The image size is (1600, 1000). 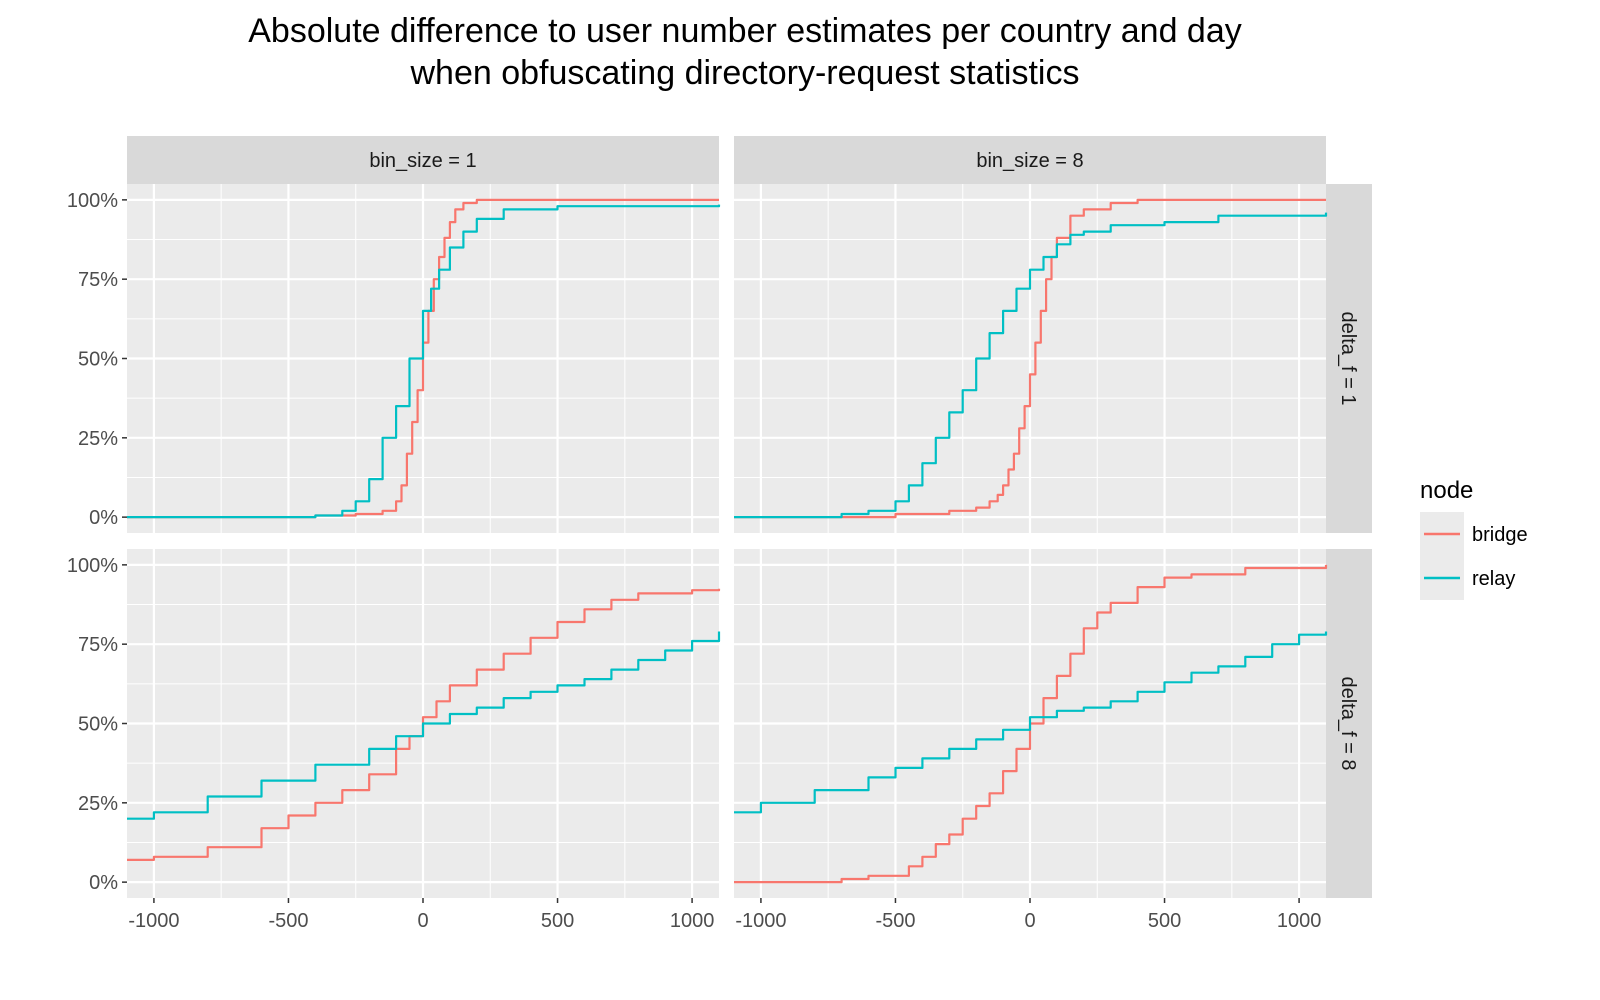 I want to click on legend-title: node, so click(x=1446, y=490).